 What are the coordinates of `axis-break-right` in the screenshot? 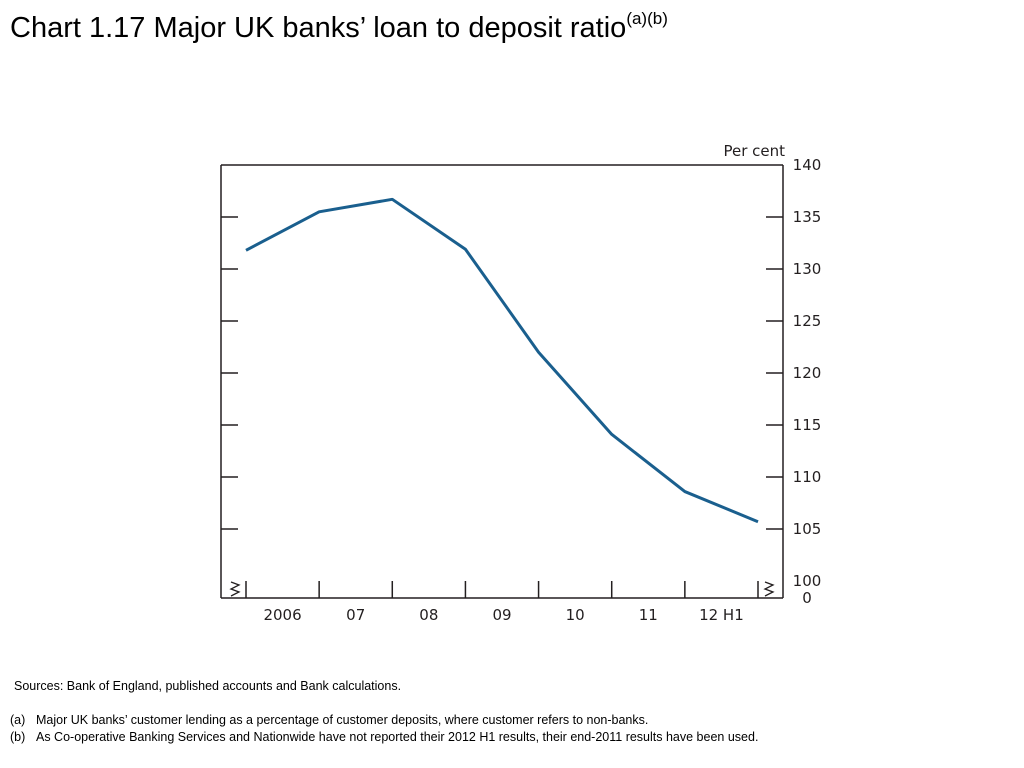 It's located at (769, 589).